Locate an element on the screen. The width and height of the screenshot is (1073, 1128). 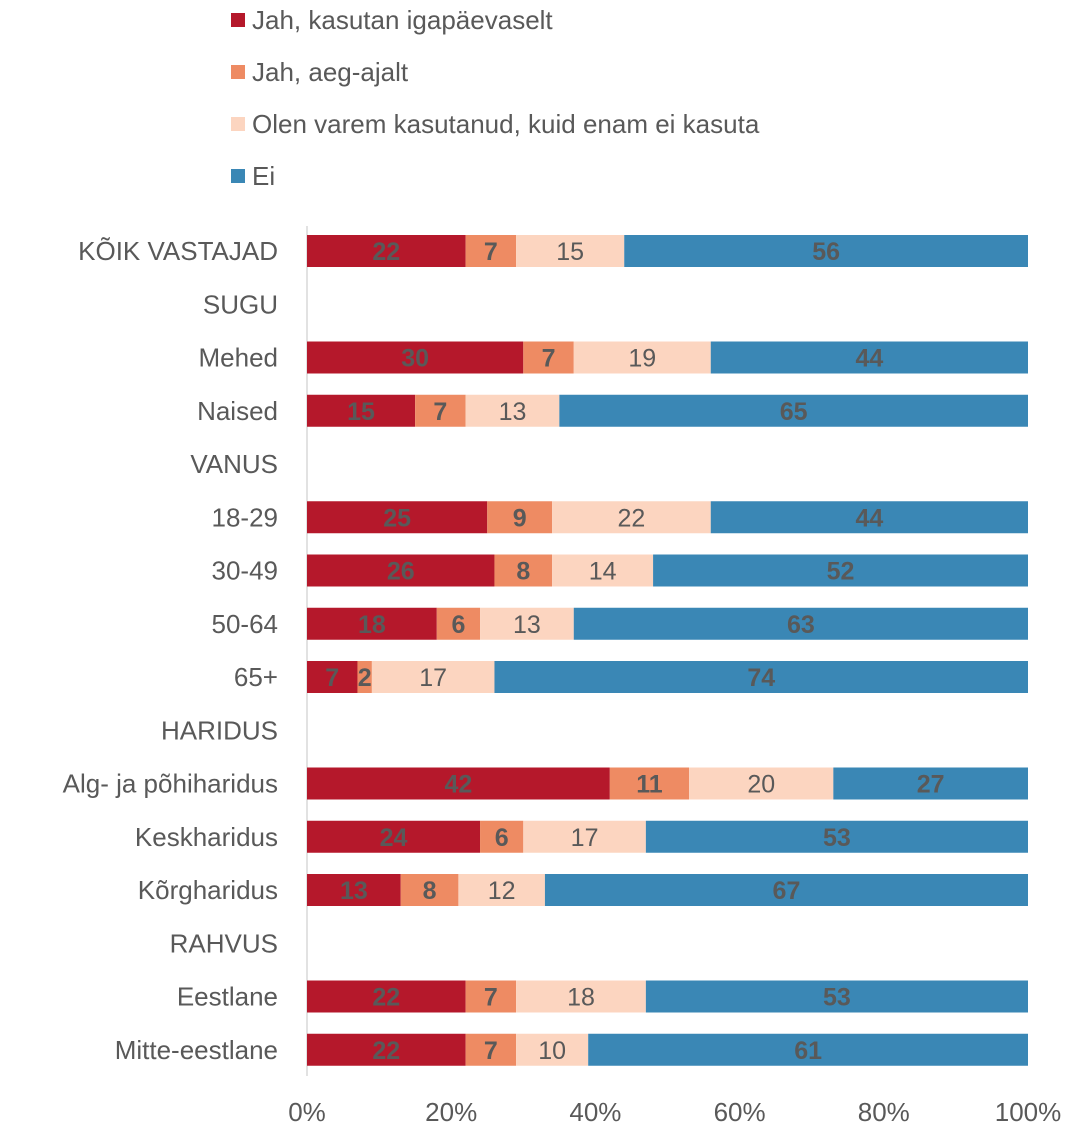
value-label: 53 is located at coordinates (837, 838).